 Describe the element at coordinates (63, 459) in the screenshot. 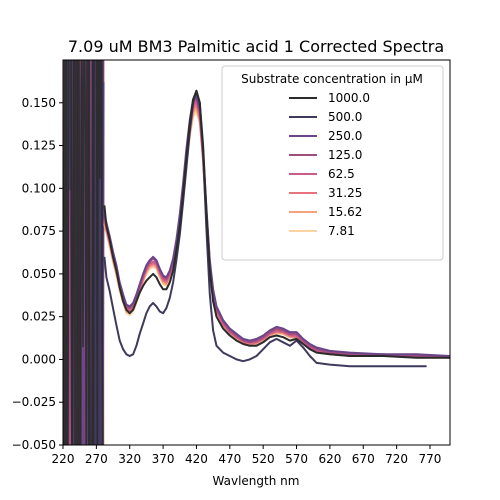

I see `x-tick-label: 220` at that location.